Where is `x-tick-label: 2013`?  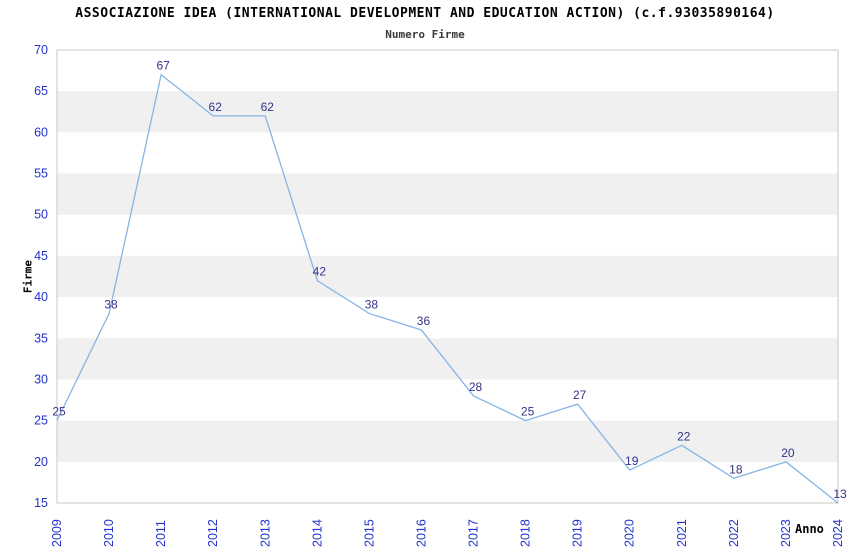
x-tick-label: 2013 is located at coordinates (265, 533).